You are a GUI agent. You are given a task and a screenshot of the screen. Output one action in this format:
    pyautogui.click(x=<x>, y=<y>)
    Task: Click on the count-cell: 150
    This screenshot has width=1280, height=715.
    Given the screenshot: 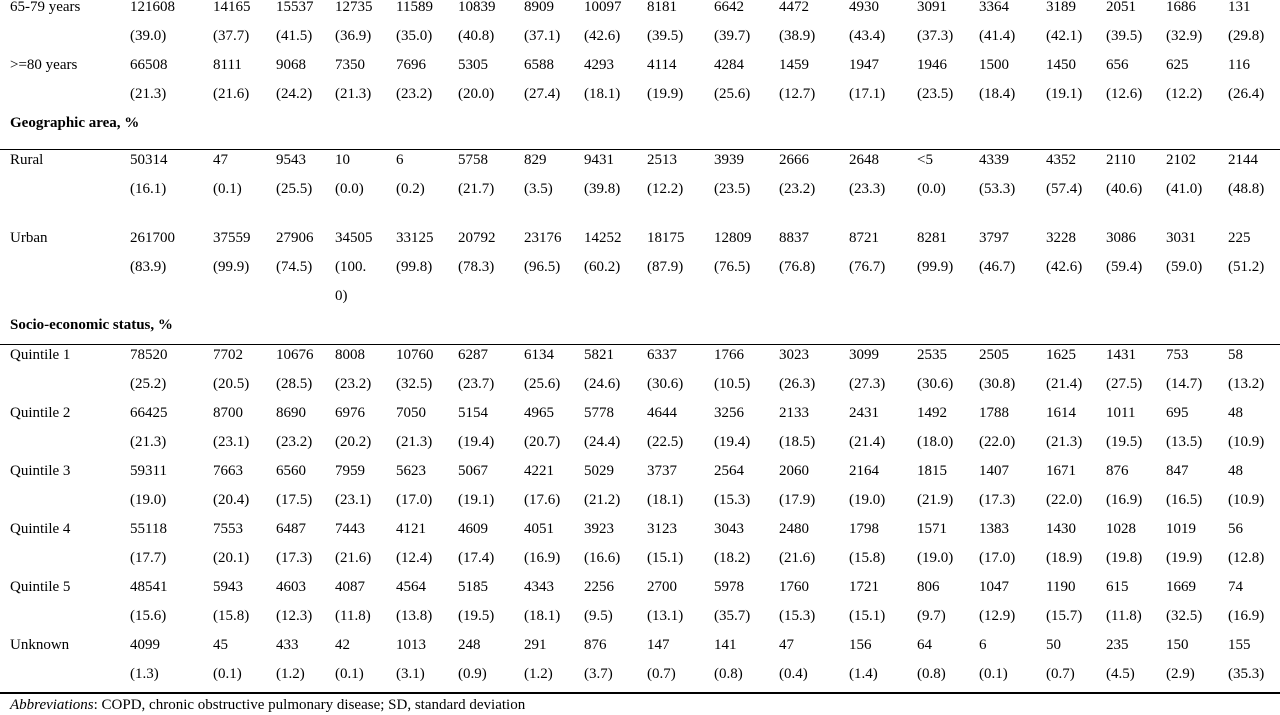 What is the action you would take?
    pyautogui.click(x=1177, y=645)
    